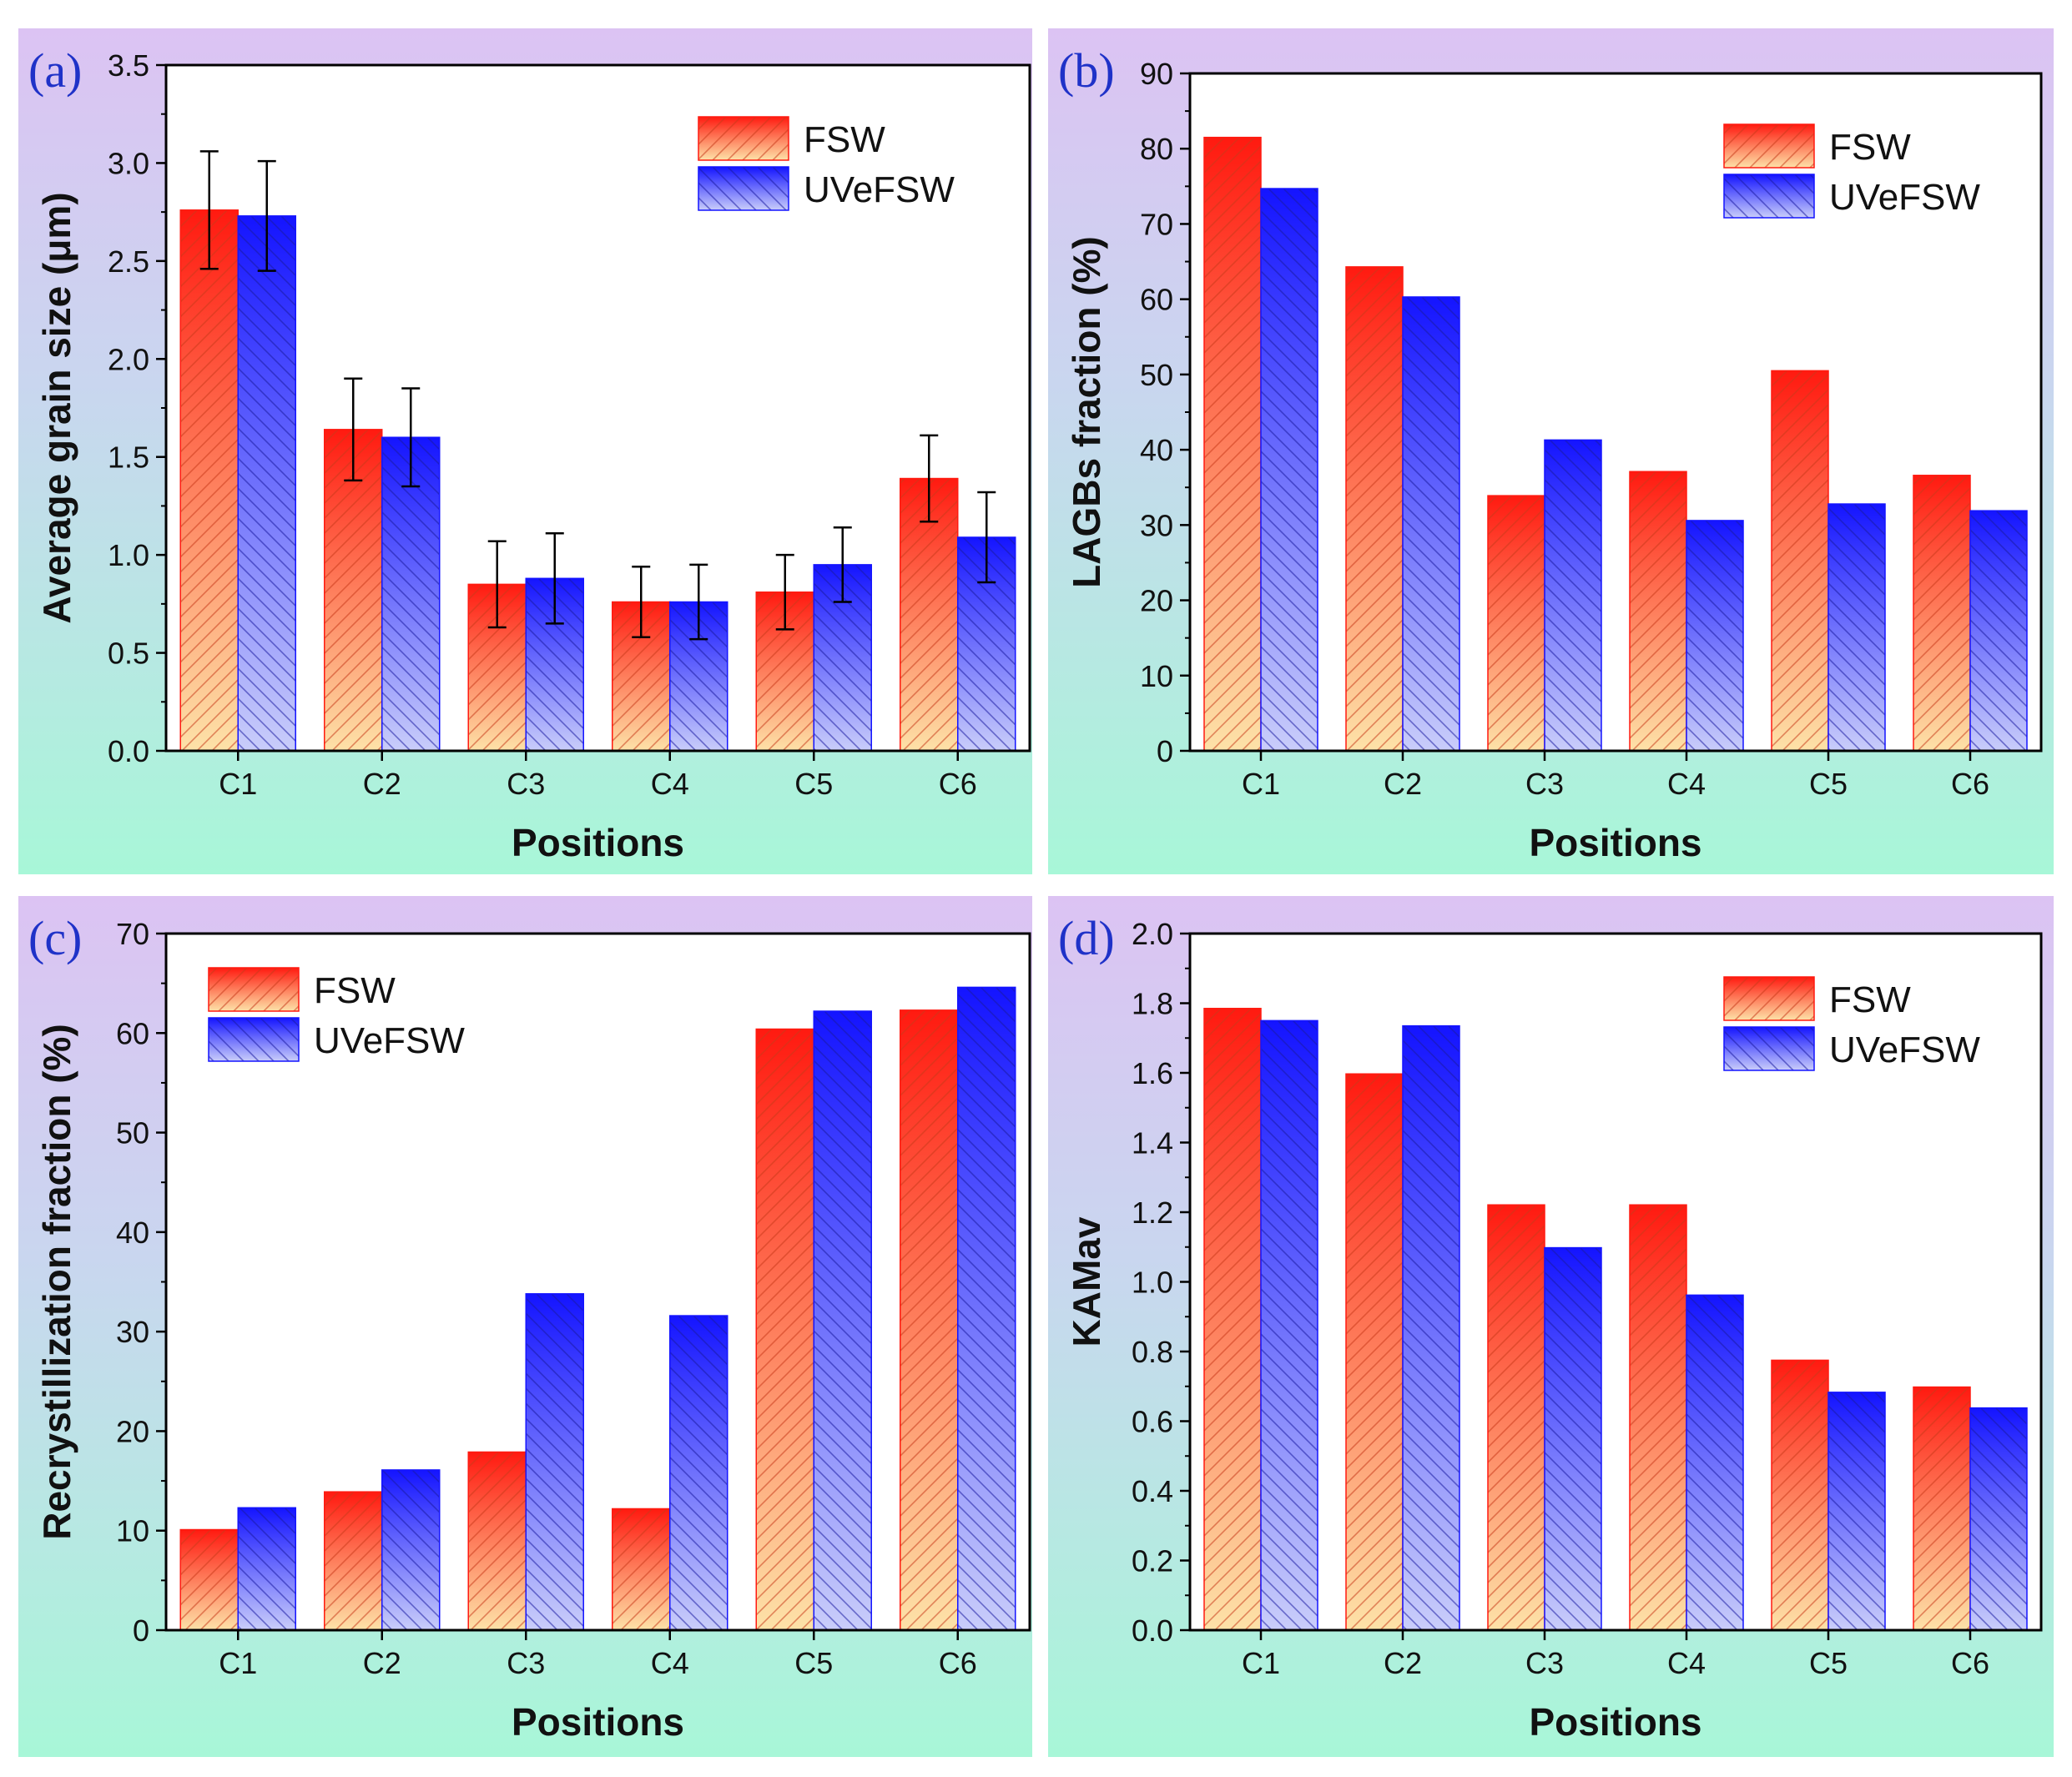 The height and width of the screenshot is (1777, 2072). I want to click on bar-fsw-c2, so click(1374, 1352).